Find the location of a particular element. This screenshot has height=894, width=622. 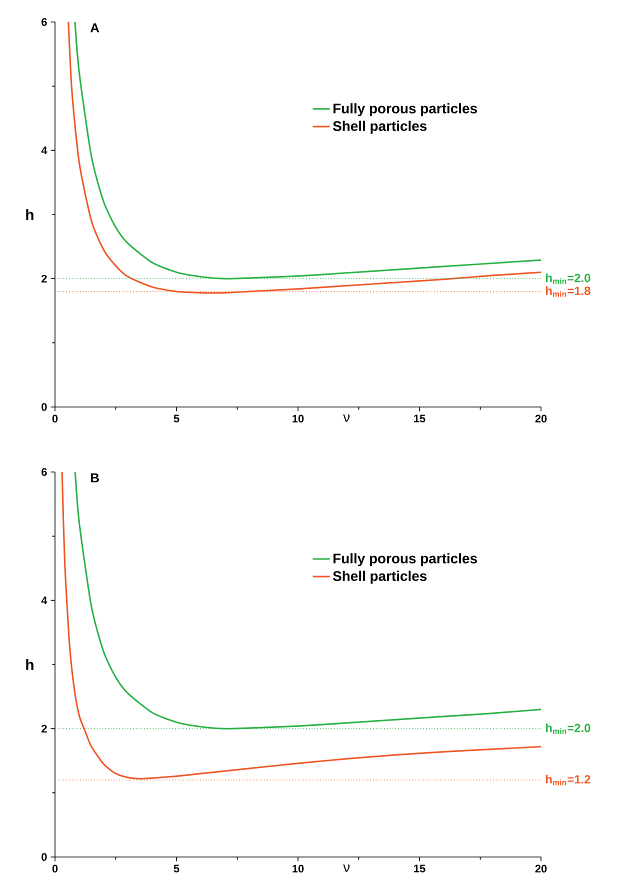

chart-title: A is located at coordinates (95, 27).